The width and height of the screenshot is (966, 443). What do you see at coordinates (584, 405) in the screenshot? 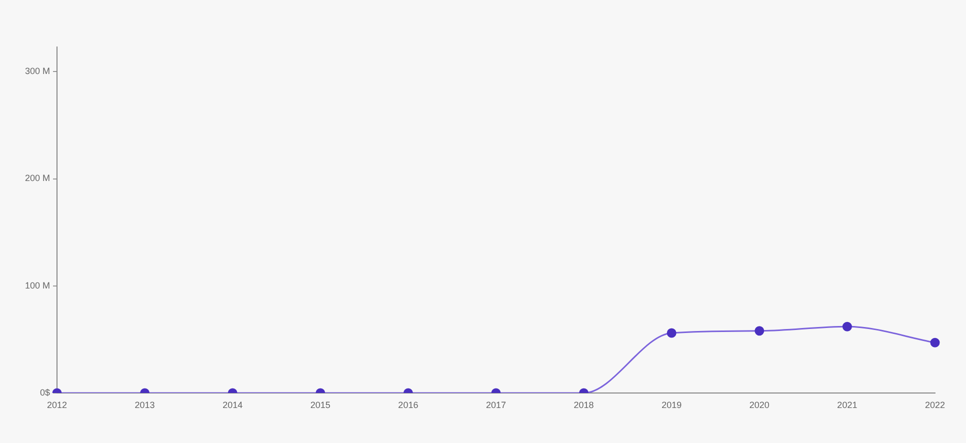
I see `x-tick-label: 2018` at bounding box center [584, 405].